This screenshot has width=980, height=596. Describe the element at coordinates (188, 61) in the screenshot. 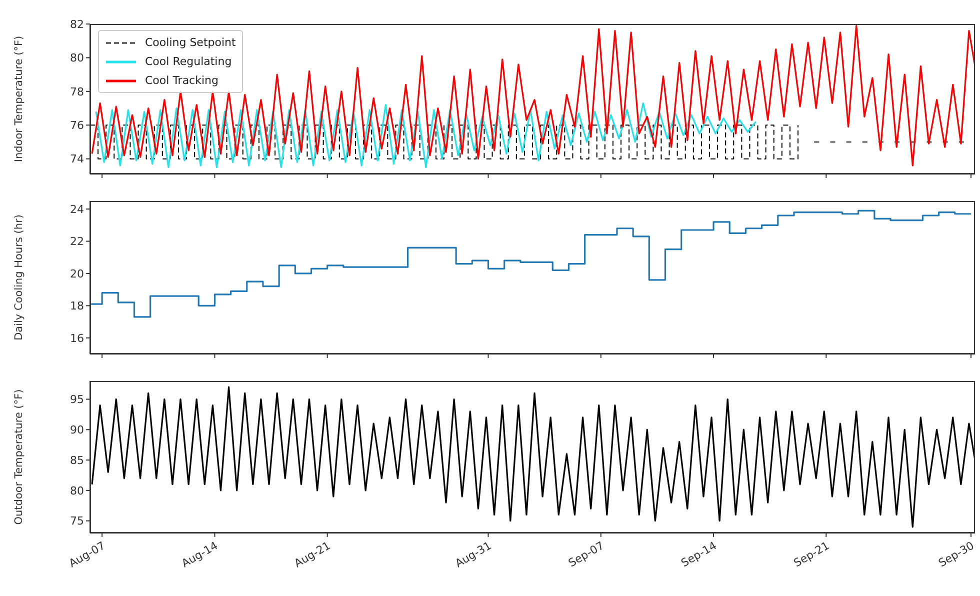

I see `legend-label: Cool Regulating` at that location.